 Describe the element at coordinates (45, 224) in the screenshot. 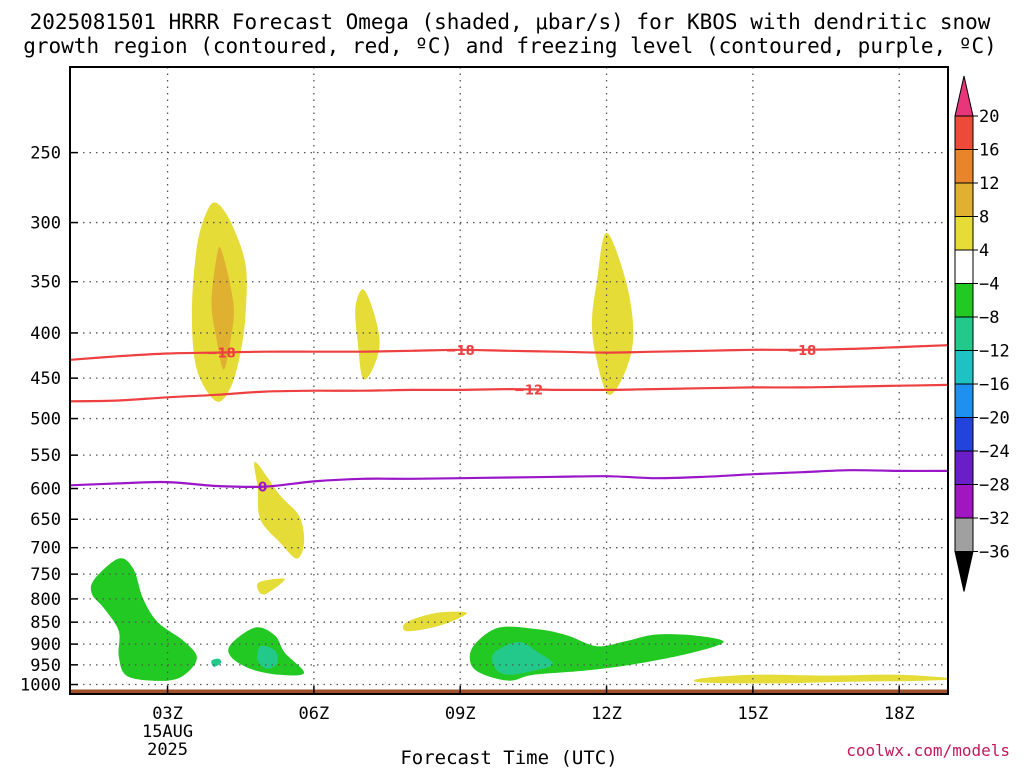

I see `y-tick-label: 300` at that location.